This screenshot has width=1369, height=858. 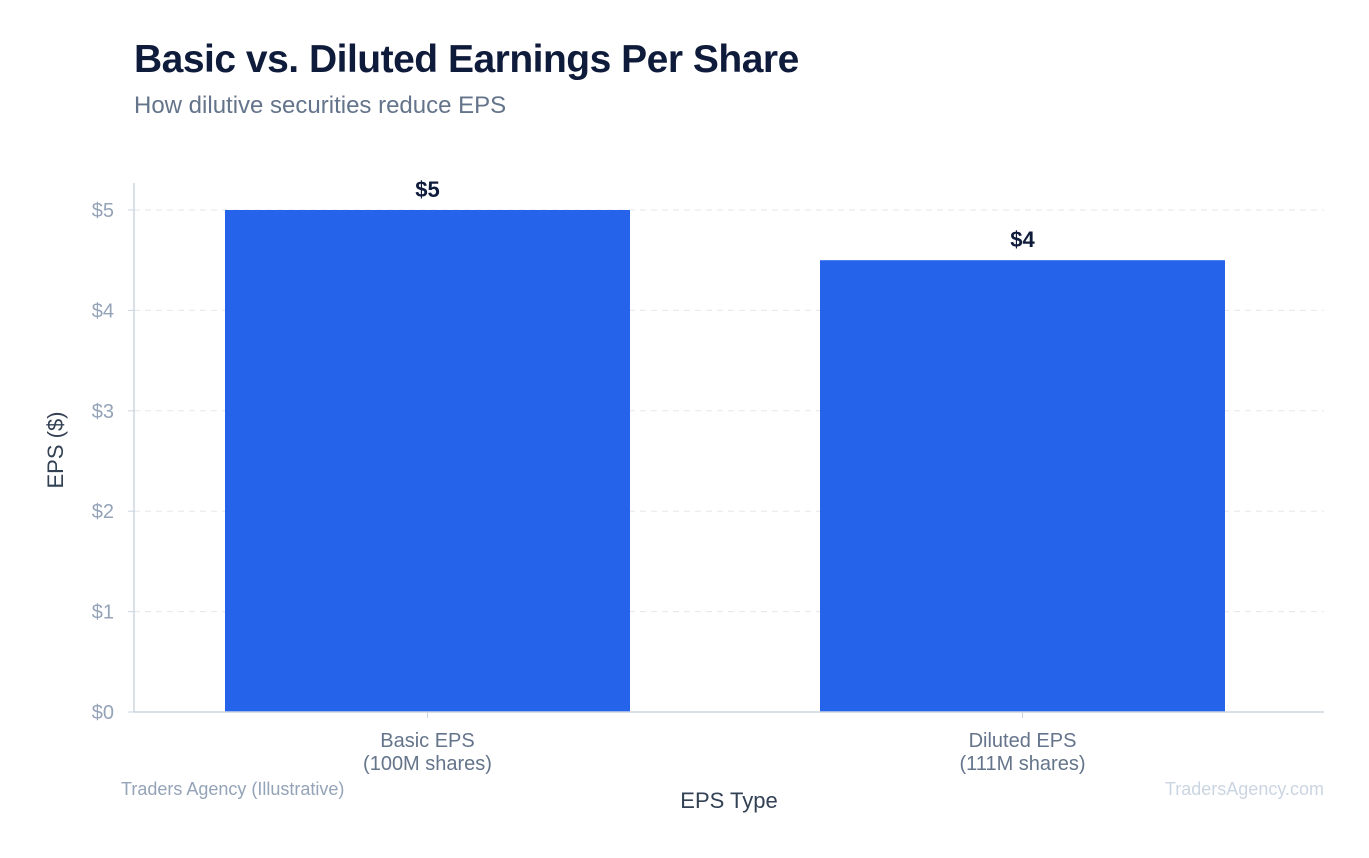 I want to click on watermark: TradersAgency.com, so click(x=1244, y=789).